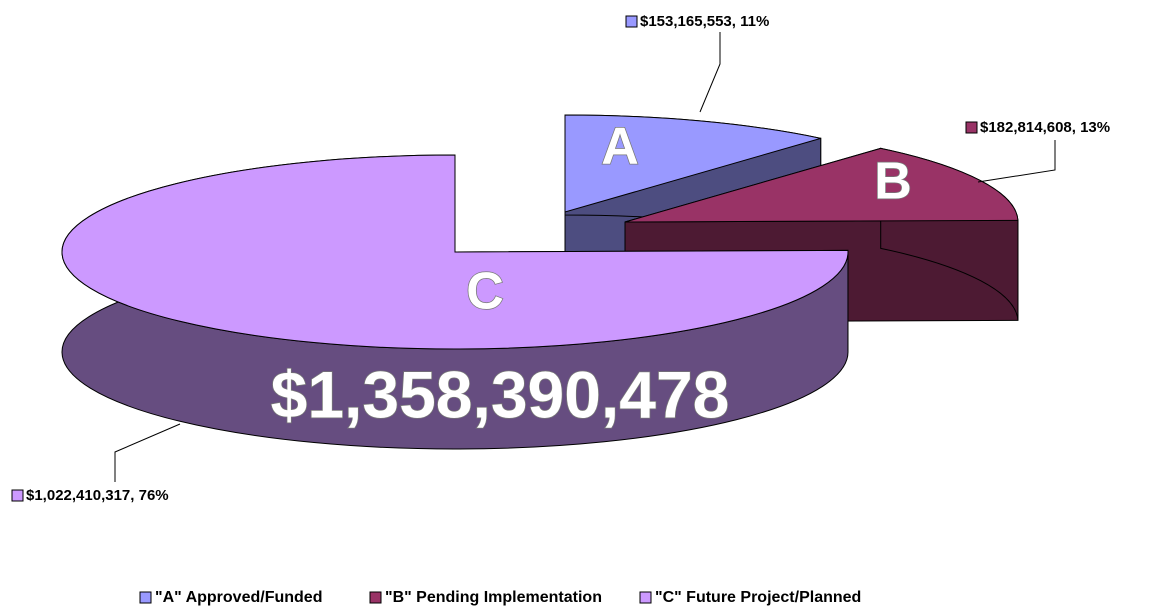  I want to click on legend-label: "C" Future Project/Planned, so click(758, 597).